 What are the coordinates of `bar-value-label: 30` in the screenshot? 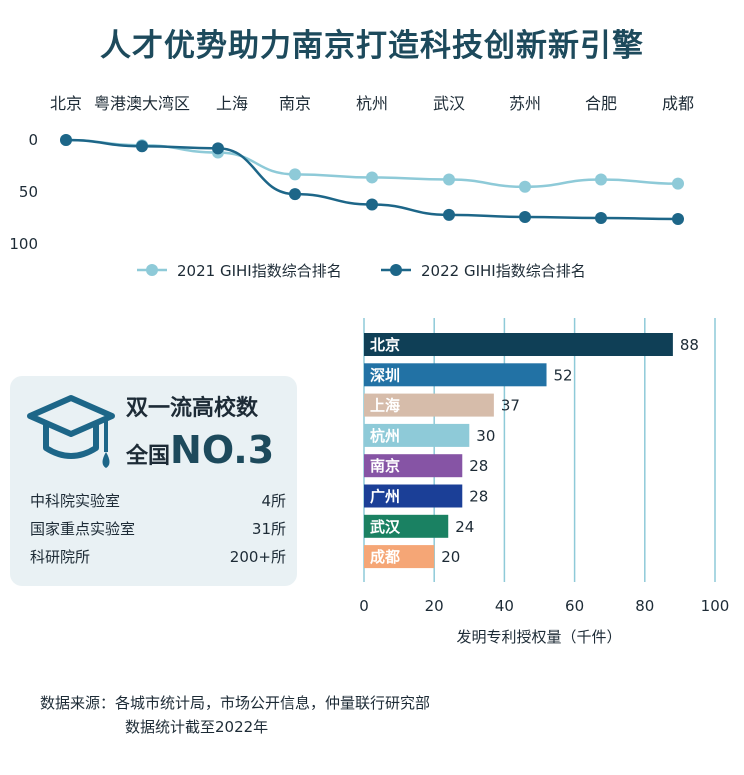 It's located at (485, 436).